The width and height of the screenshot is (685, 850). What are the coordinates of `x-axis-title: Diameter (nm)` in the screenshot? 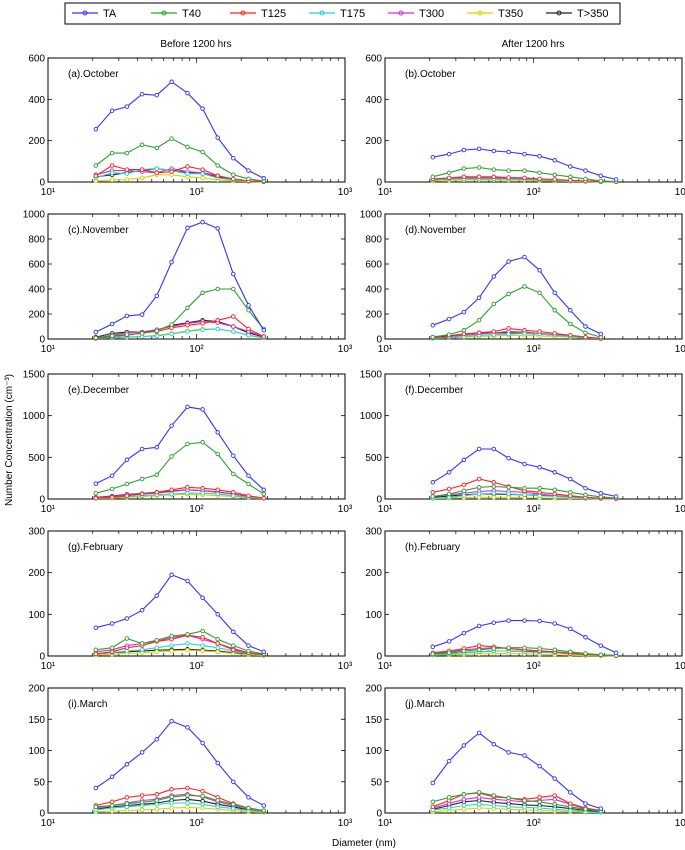 It's located at (364, 843).